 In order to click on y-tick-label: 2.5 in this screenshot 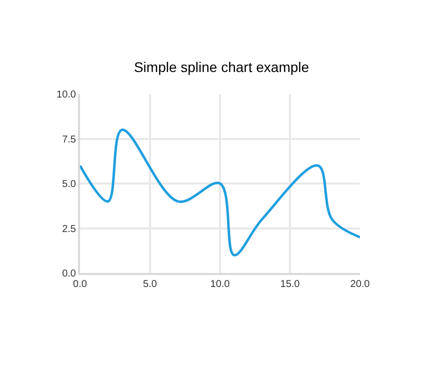, I will do `click(69, 229)`.